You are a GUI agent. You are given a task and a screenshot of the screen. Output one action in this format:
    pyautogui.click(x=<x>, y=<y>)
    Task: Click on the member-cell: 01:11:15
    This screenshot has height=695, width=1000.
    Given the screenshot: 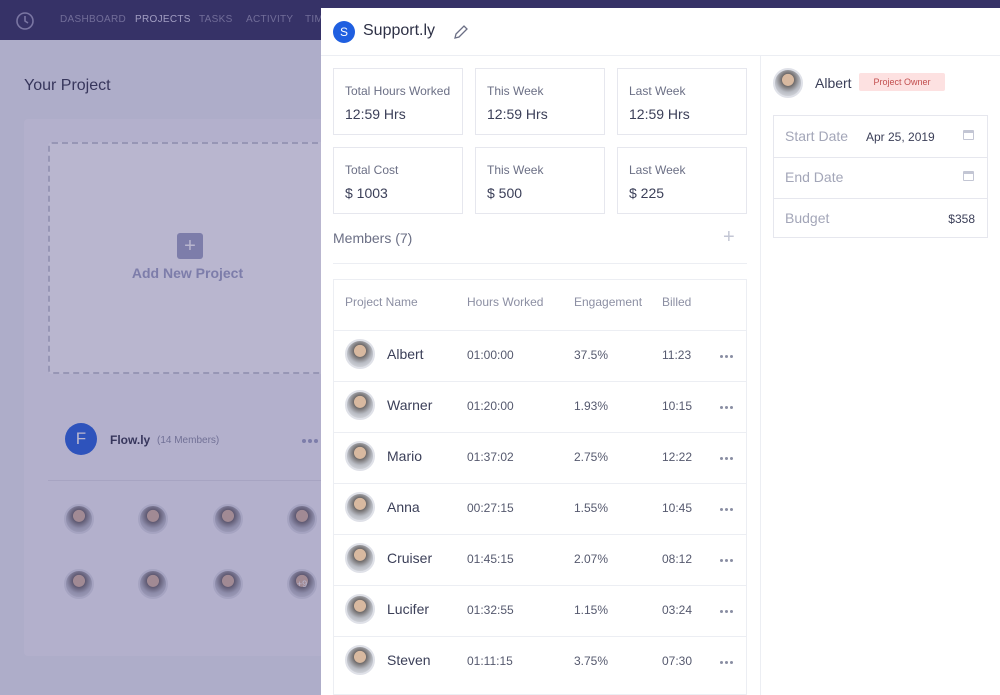 What is the action you would take?
    pyautogui.click(x=490, y=661)
    